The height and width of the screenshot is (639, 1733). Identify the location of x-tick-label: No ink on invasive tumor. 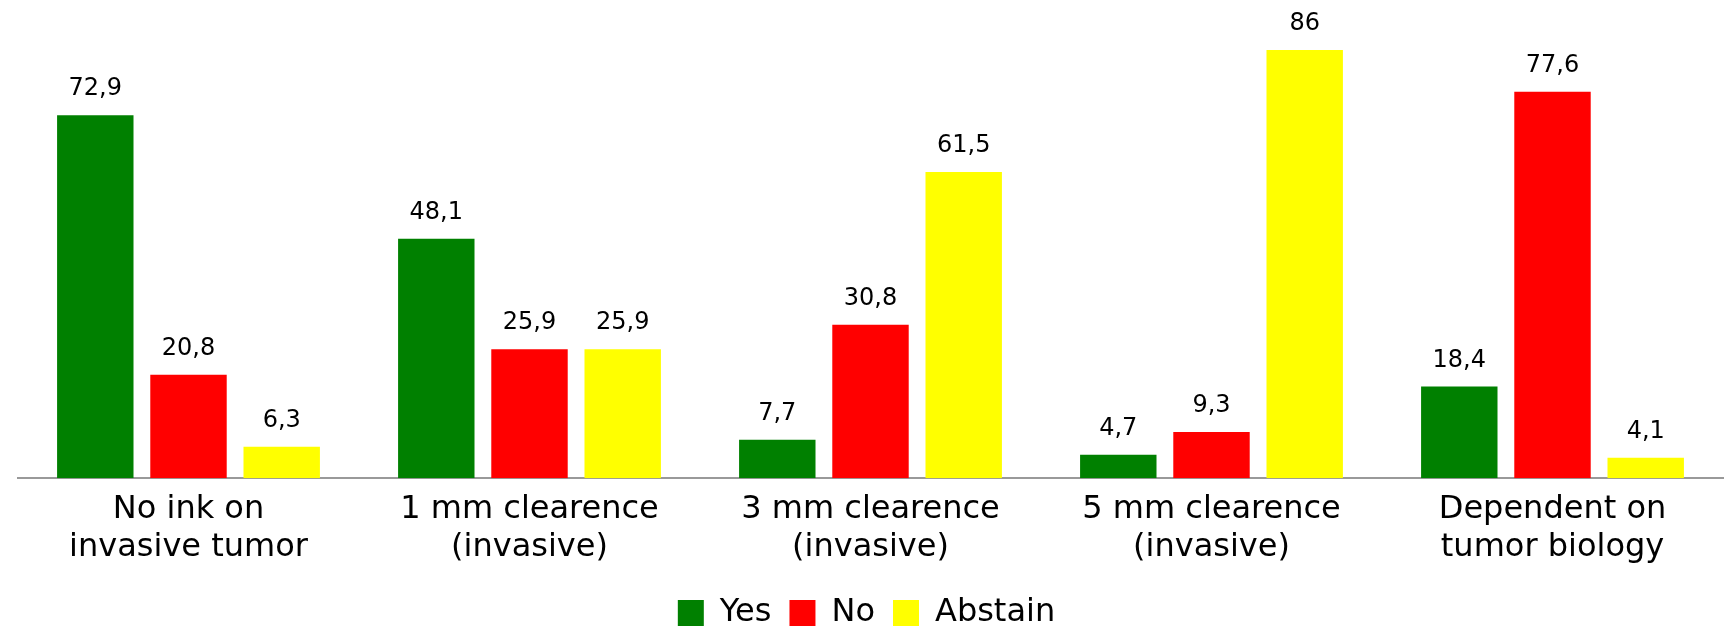
(189, 526).